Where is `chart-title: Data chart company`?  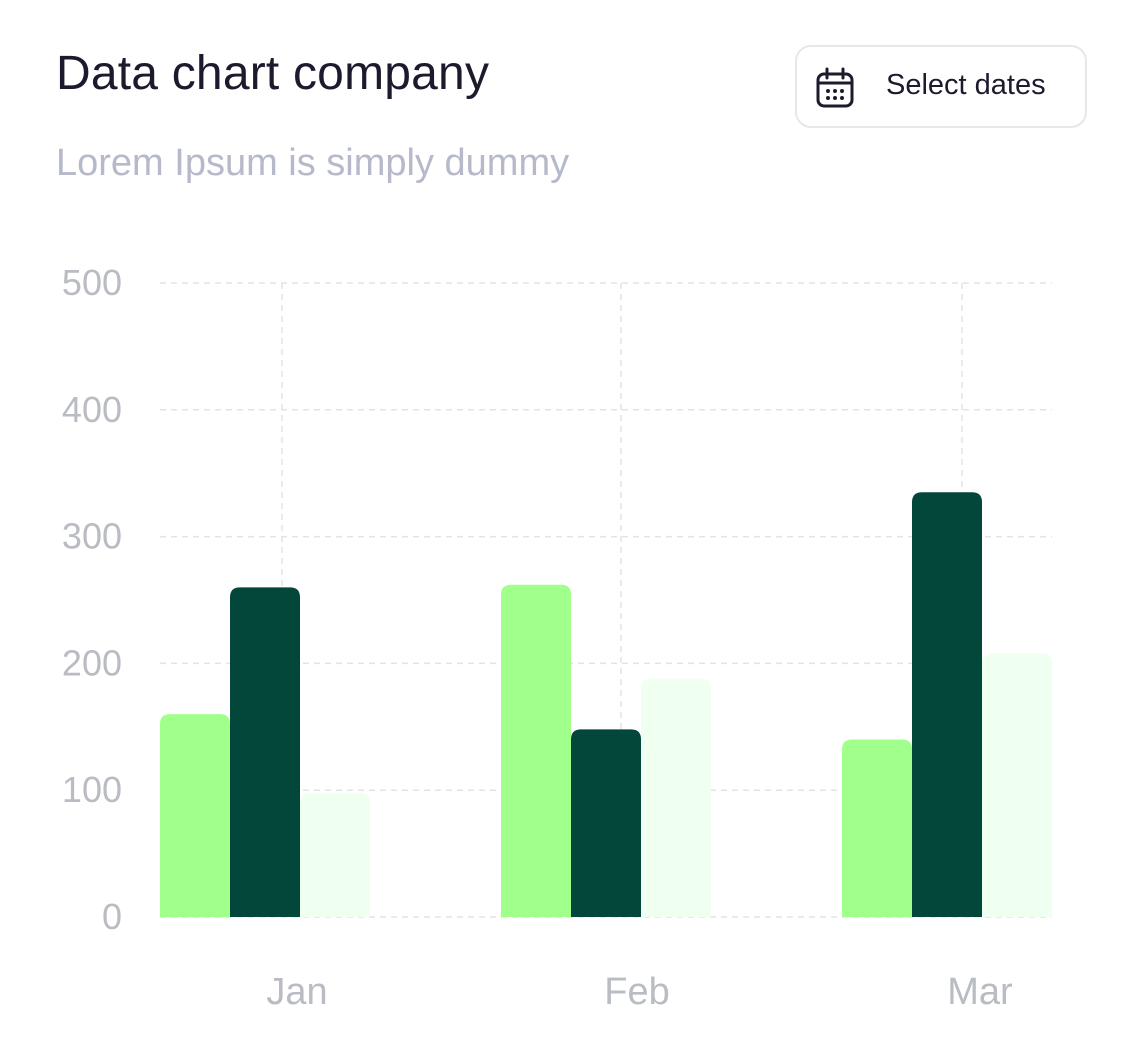 chart-title: Data chart company is located at coordinates (273, 73).